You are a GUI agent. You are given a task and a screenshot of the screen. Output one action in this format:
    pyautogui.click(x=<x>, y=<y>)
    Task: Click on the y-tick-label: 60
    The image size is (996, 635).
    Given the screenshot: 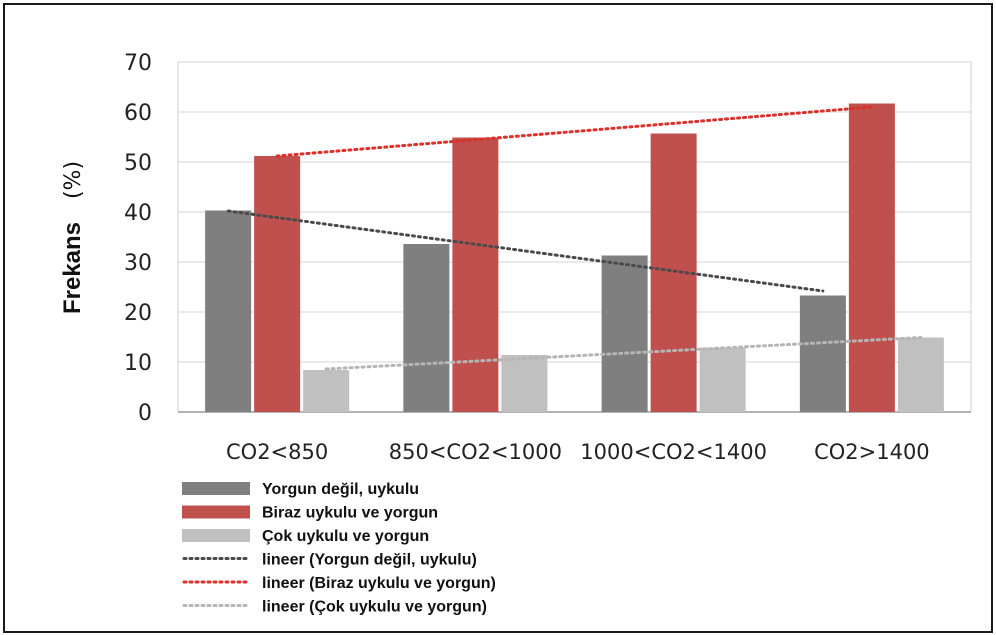 What is the action you would take?
    pyautogui.click(x=138, y=113)
    